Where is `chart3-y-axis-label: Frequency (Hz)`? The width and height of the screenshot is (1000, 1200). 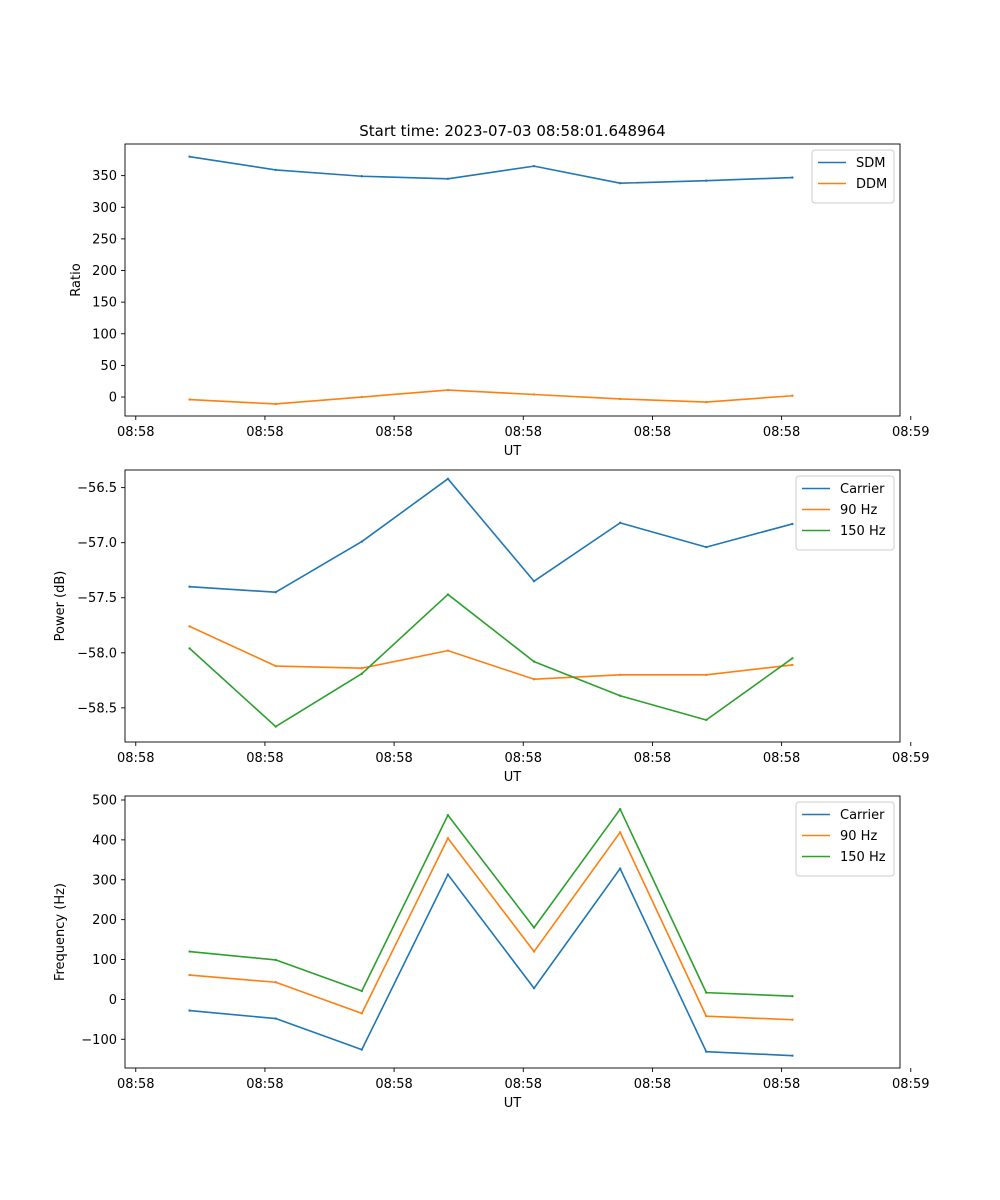
chart3-y-axis-label: Frequency (Hz) is located at coordinates (60, 932).